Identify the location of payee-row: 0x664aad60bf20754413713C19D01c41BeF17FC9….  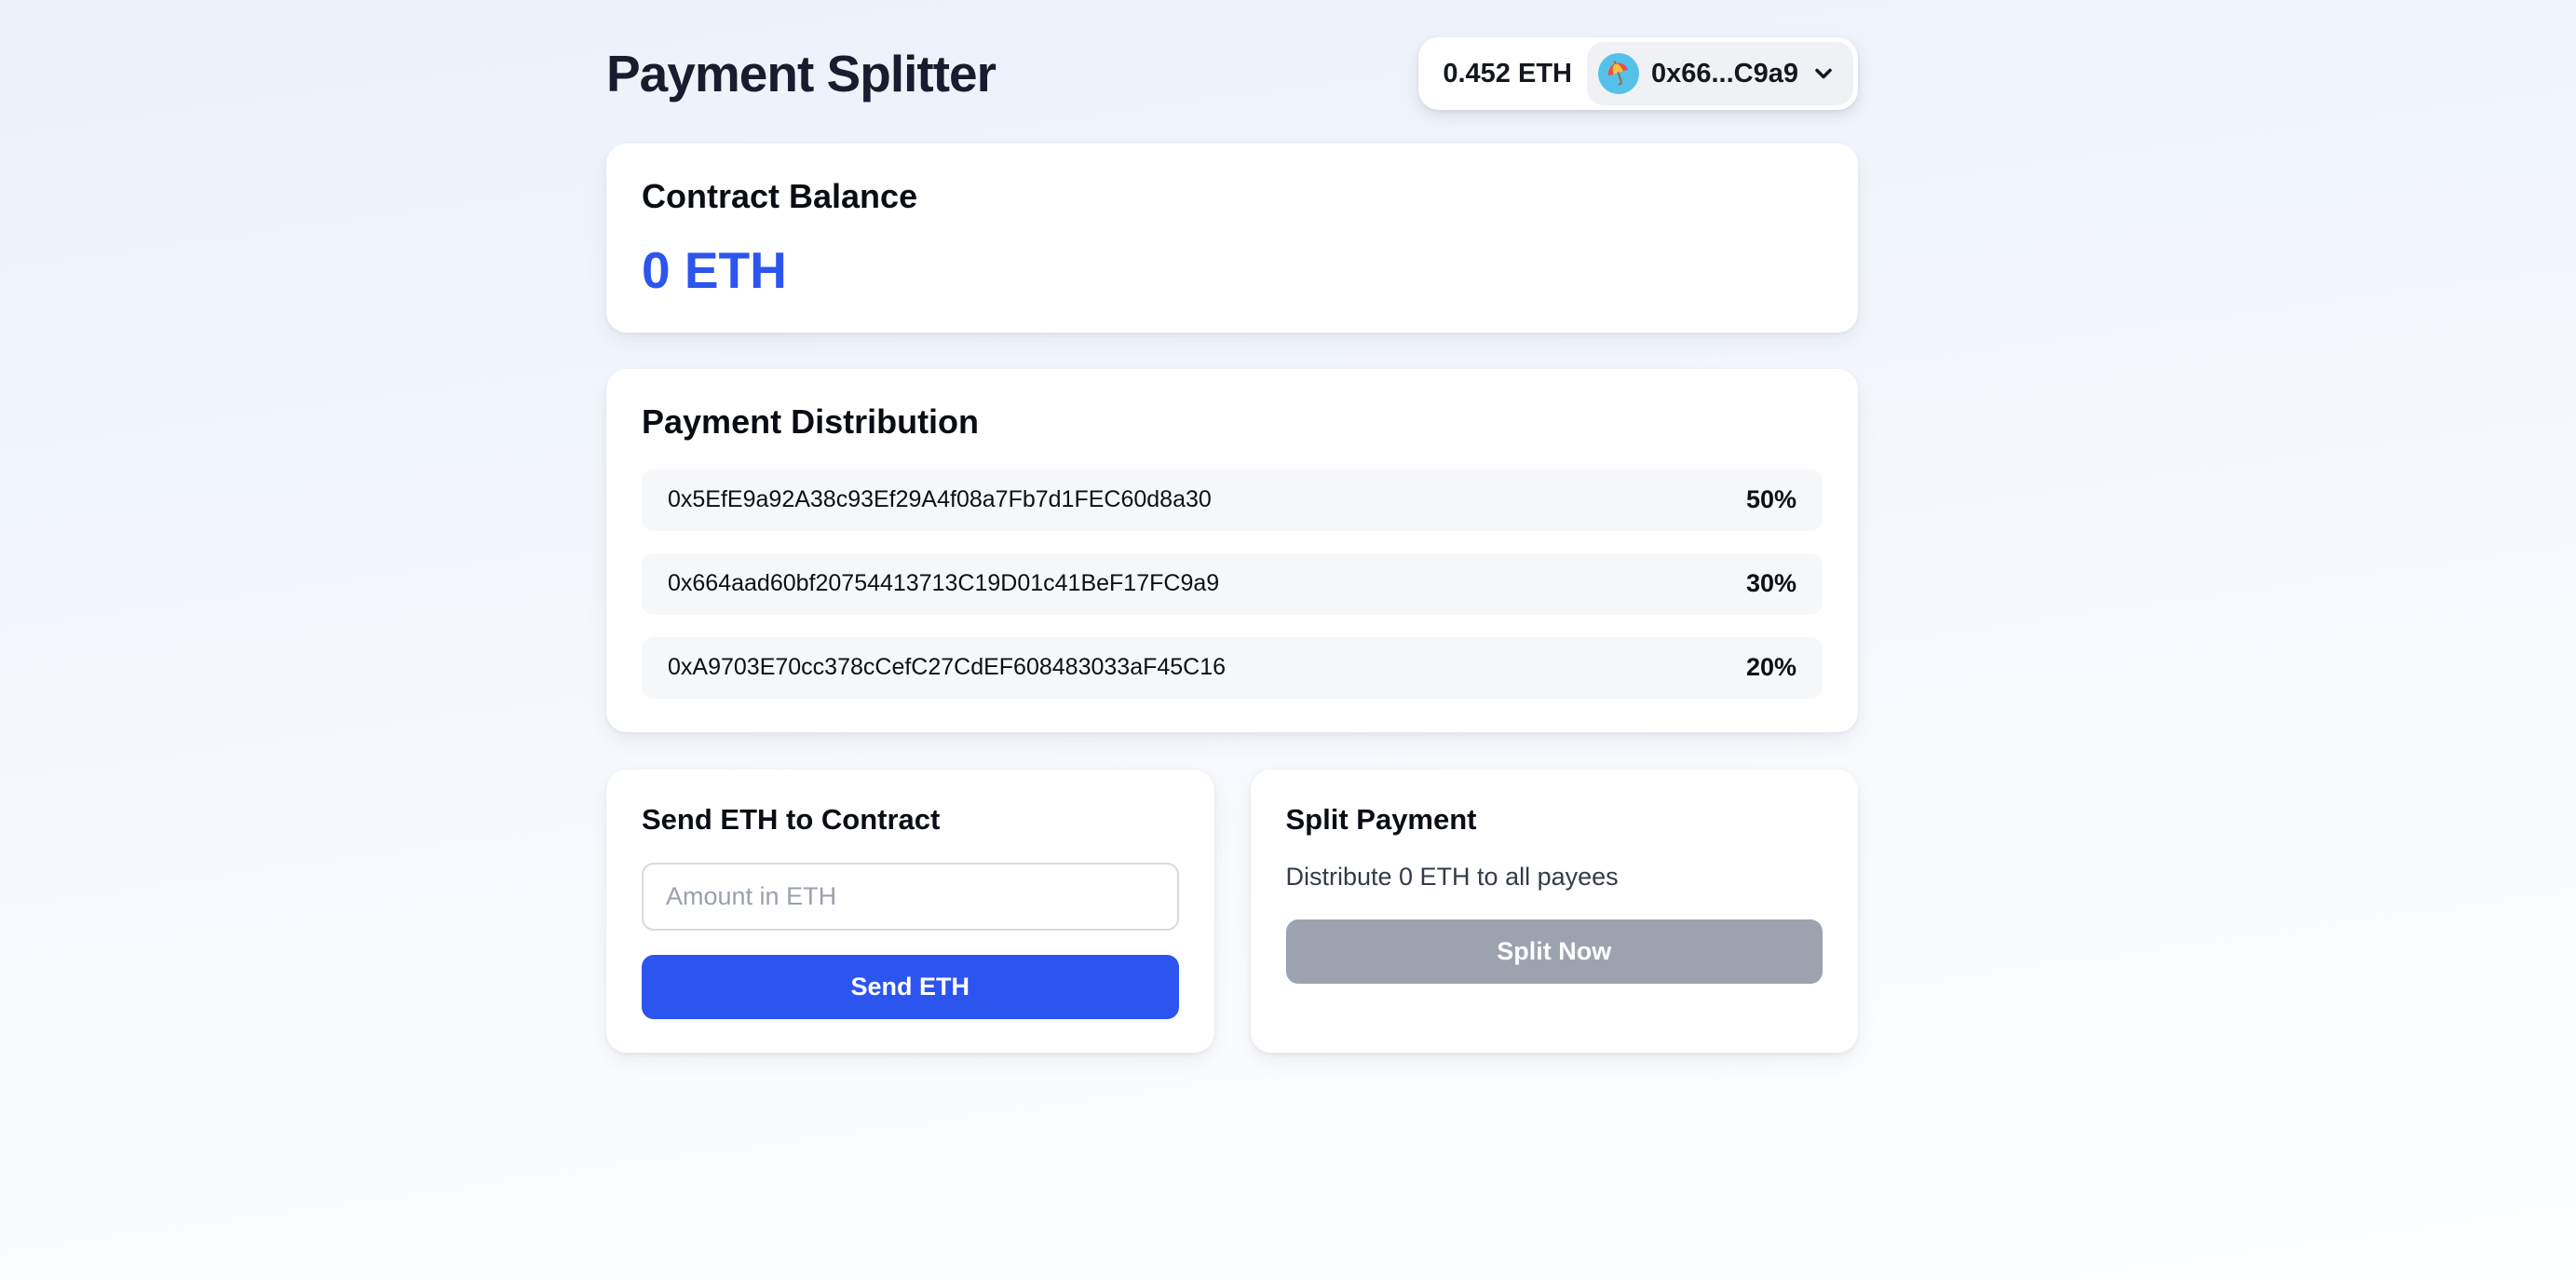
(1232, 583).